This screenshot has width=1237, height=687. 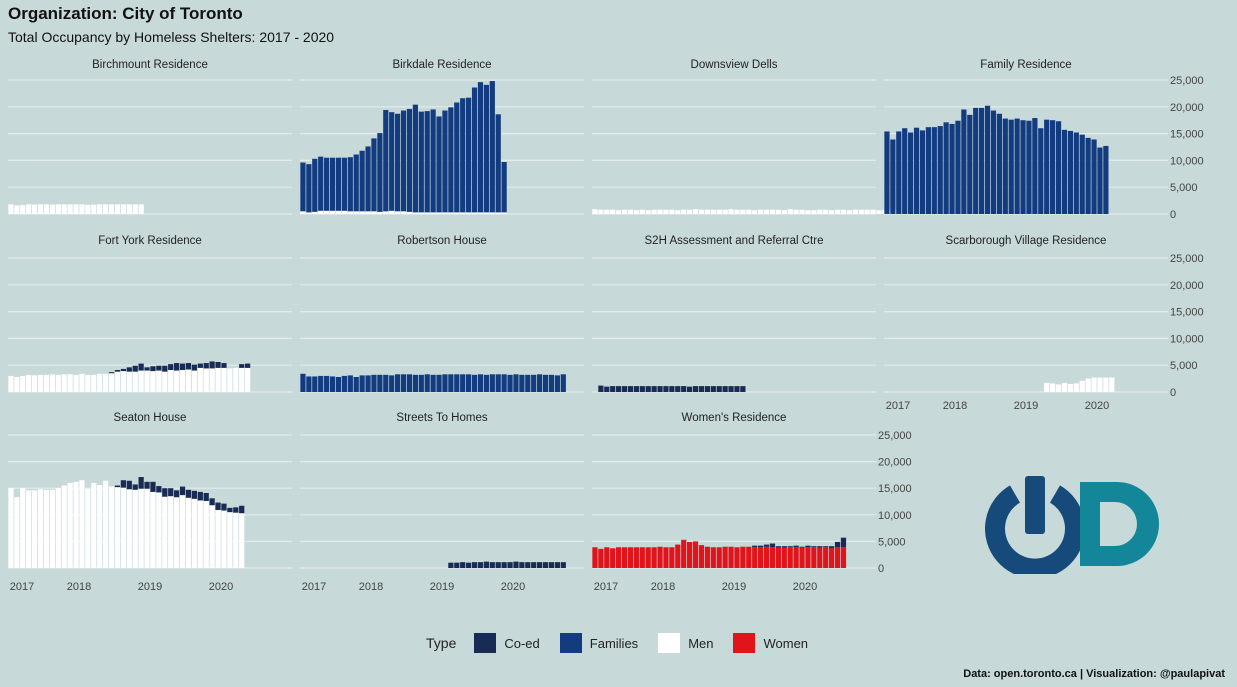 What do you see at coordinates (598, 643) in the screenshot?
I see `legend-item-families: Families` at bounding box center [598, 643].